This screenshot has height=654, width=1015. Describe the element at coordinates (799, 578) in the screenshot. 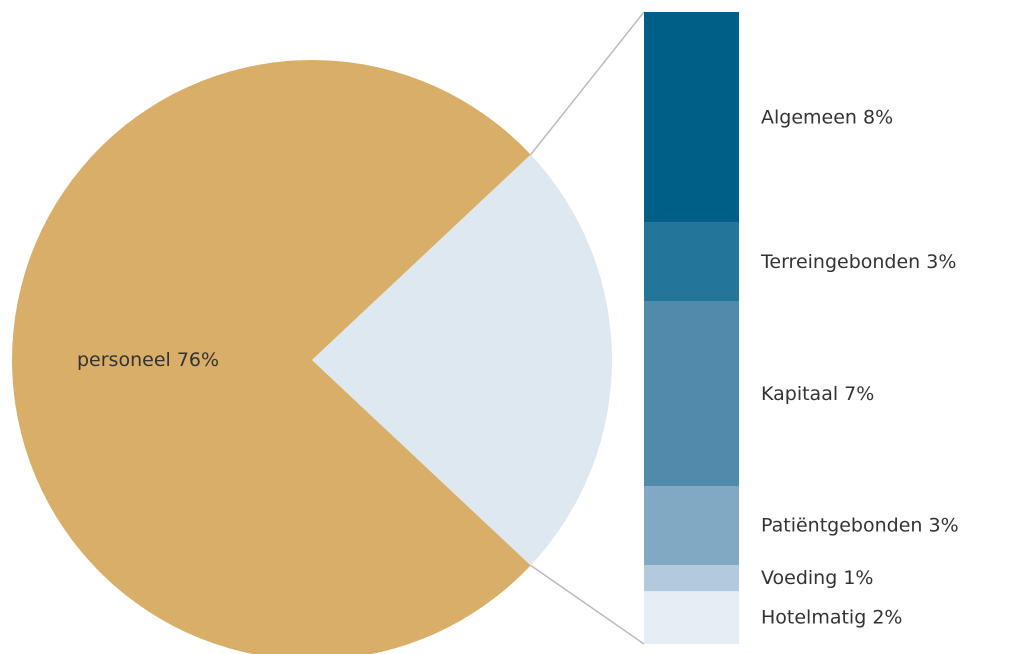

I see `segment-name: Voeding` at that location.